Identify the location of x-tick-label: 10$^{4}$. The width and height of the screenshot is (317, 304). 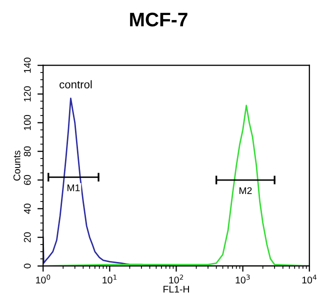
(309, 279).